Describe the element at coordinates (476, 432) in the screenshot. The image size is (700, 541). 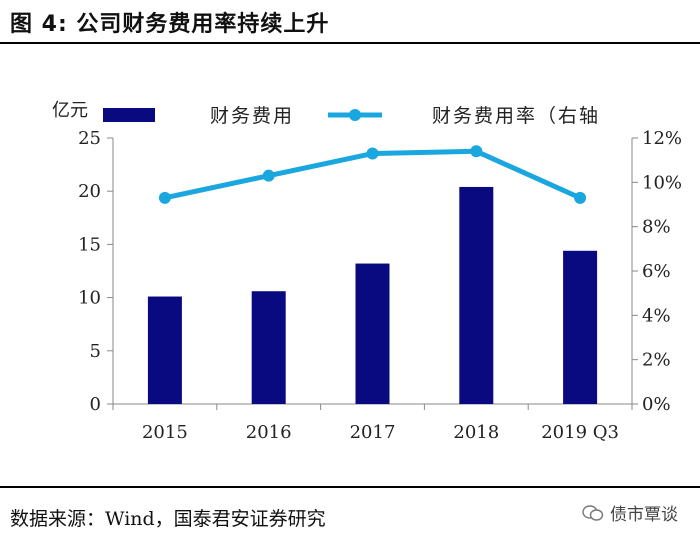
I see `x-tick-label: 2018` at that location.